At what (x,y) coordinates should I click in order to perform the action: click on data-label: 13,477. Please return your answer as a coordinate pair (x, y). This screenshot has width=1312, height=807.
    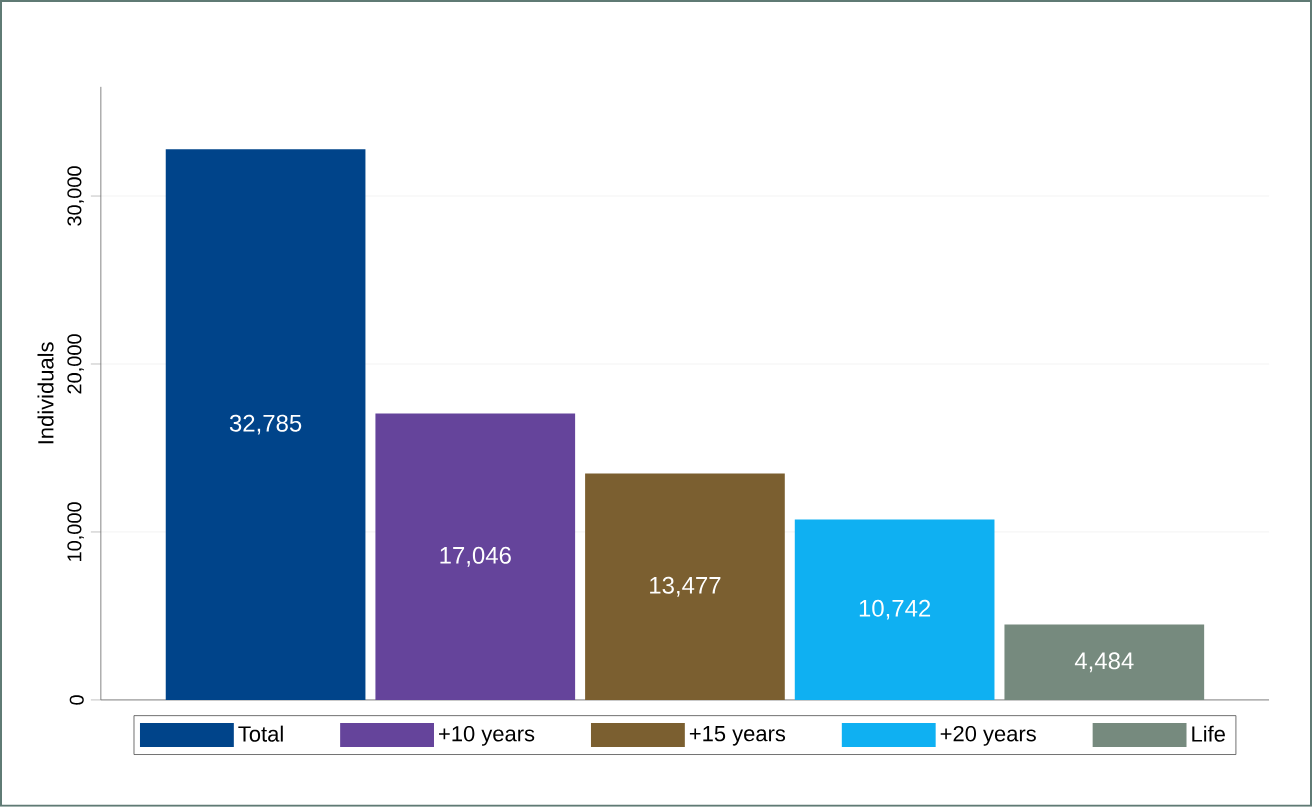
    Looking at the image, I should click on (685, 586).